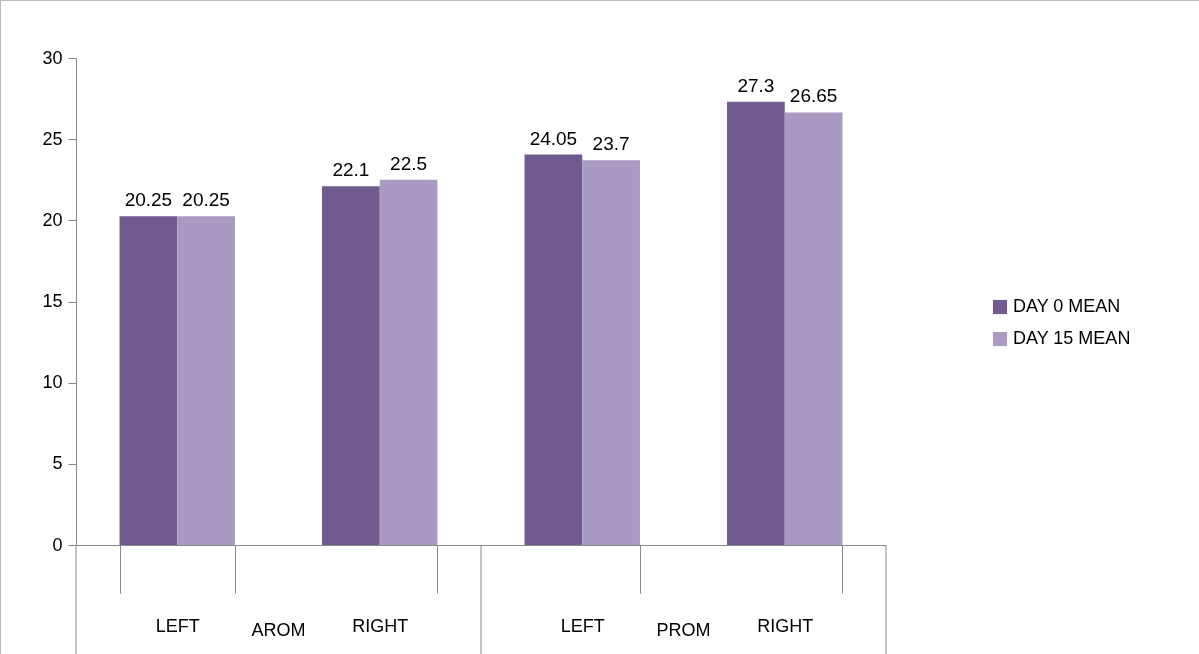 This screenshot has width=1199, height=654. What do you see at coordinates (57, 463) in the screenshot?
I see `y-tick-label: 5` at bounding box center [57, 463].